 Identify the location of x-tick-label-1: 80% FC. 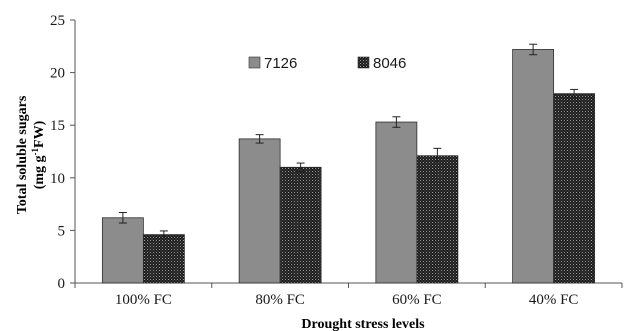
(280, 300).